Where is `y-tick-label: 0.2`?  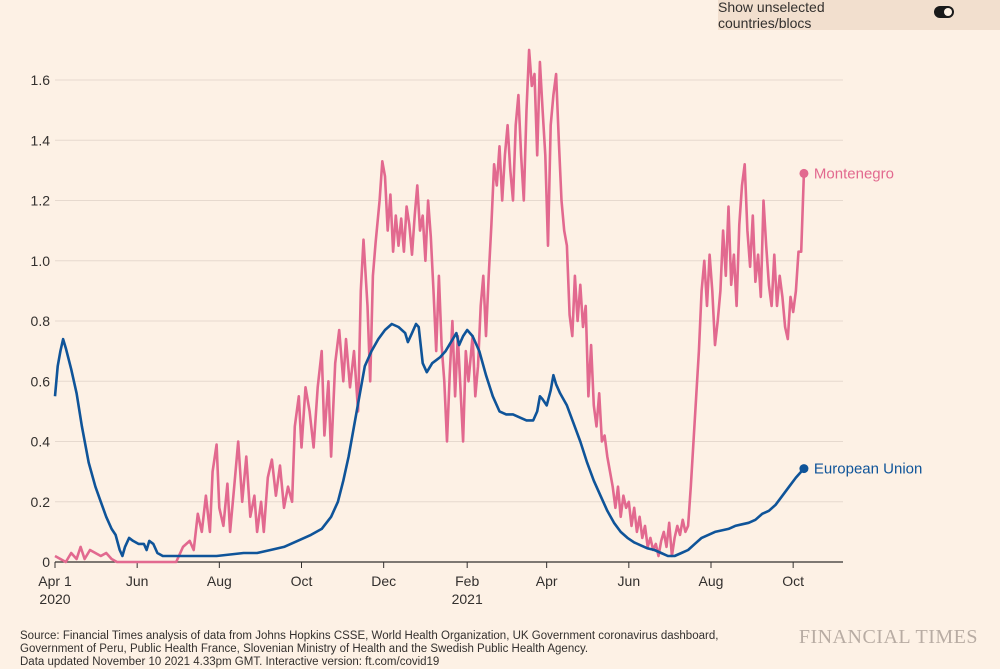
y-tick-label: 0.2 is located at coordinates (41, 502).